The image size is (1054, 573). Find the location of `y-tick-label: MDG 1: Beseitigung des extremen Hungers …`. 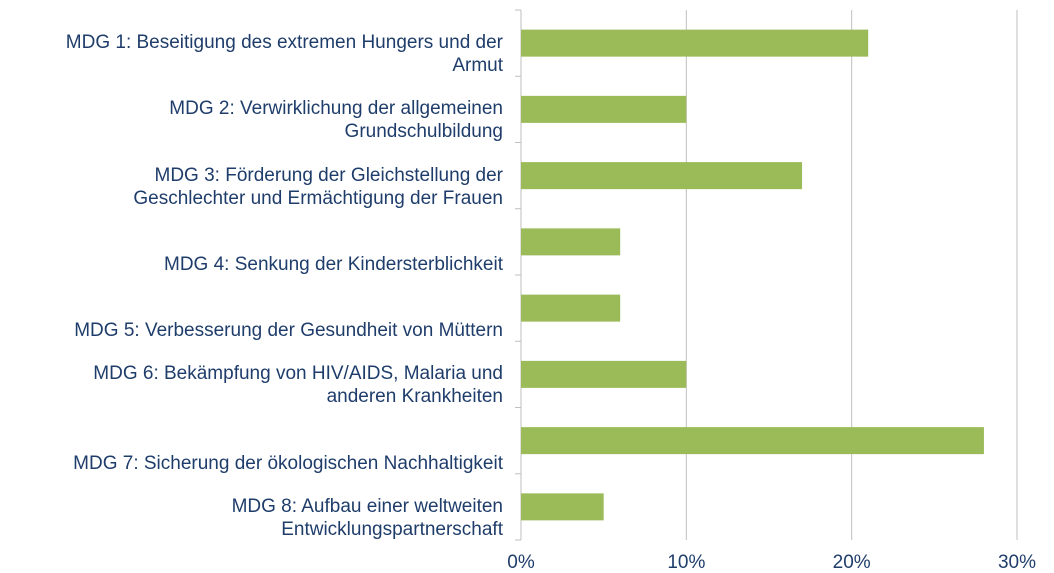

y-tick-label: MDG 1: Beseitigung des extremen Hungers … is located at coordinates (284, 54).